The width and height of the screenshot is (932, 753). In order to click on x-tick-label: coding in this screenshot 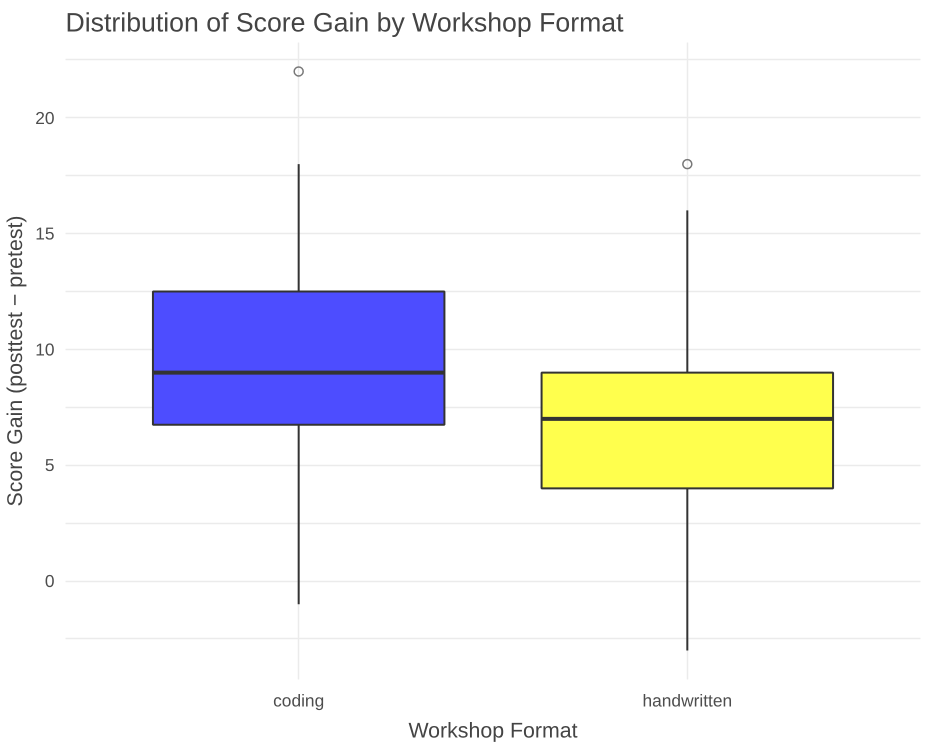, I will do `click(298, 700)`.